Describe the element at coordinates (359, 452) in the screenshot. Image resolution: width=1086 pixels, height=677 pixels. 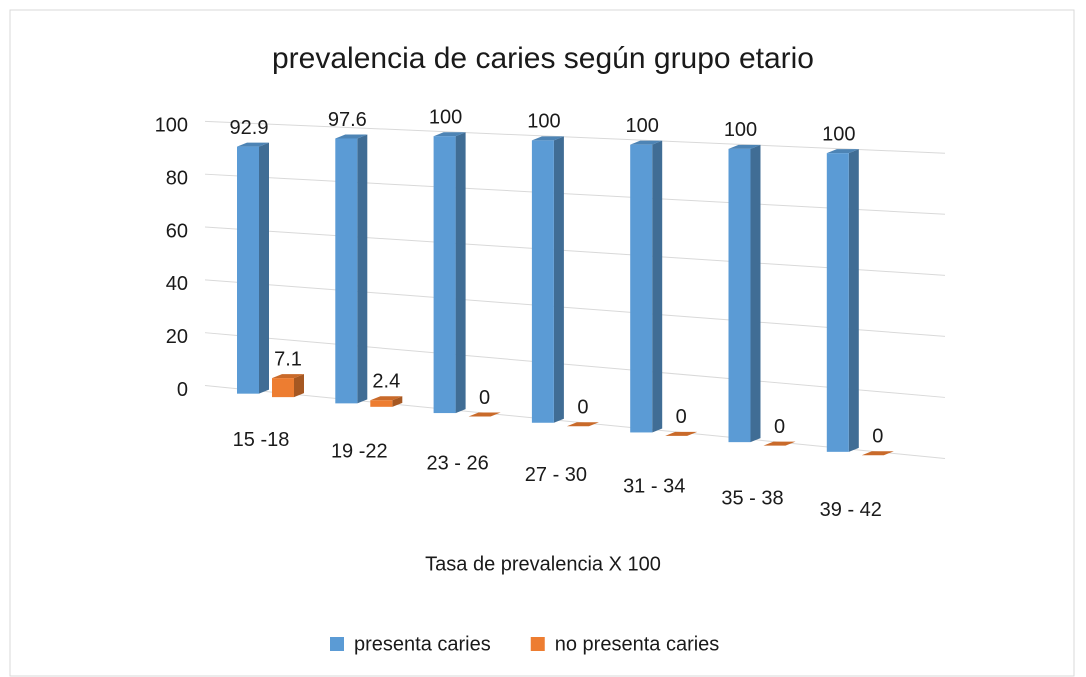
I see `x-tick-label: 19 -22` at that location.